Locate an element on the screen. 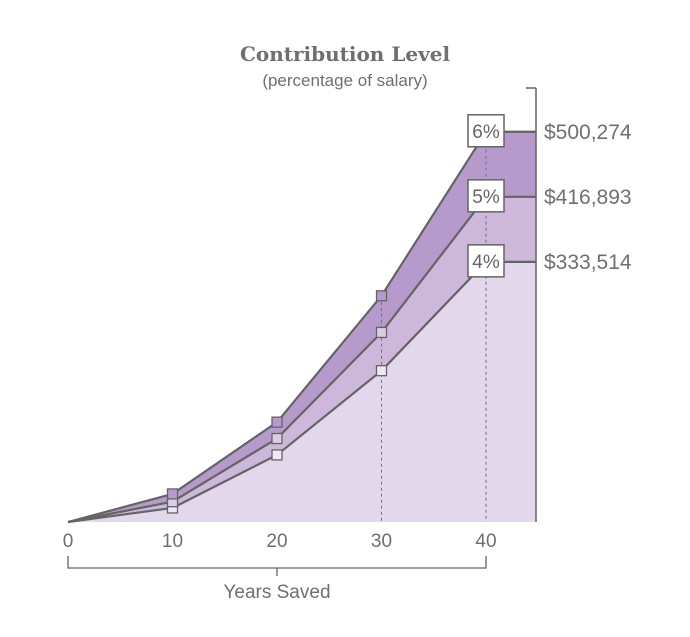 Image resolution: width=690 pixels, height=637 pixels. x-tick-label-0: 0 is located at coordinates (68, 541).